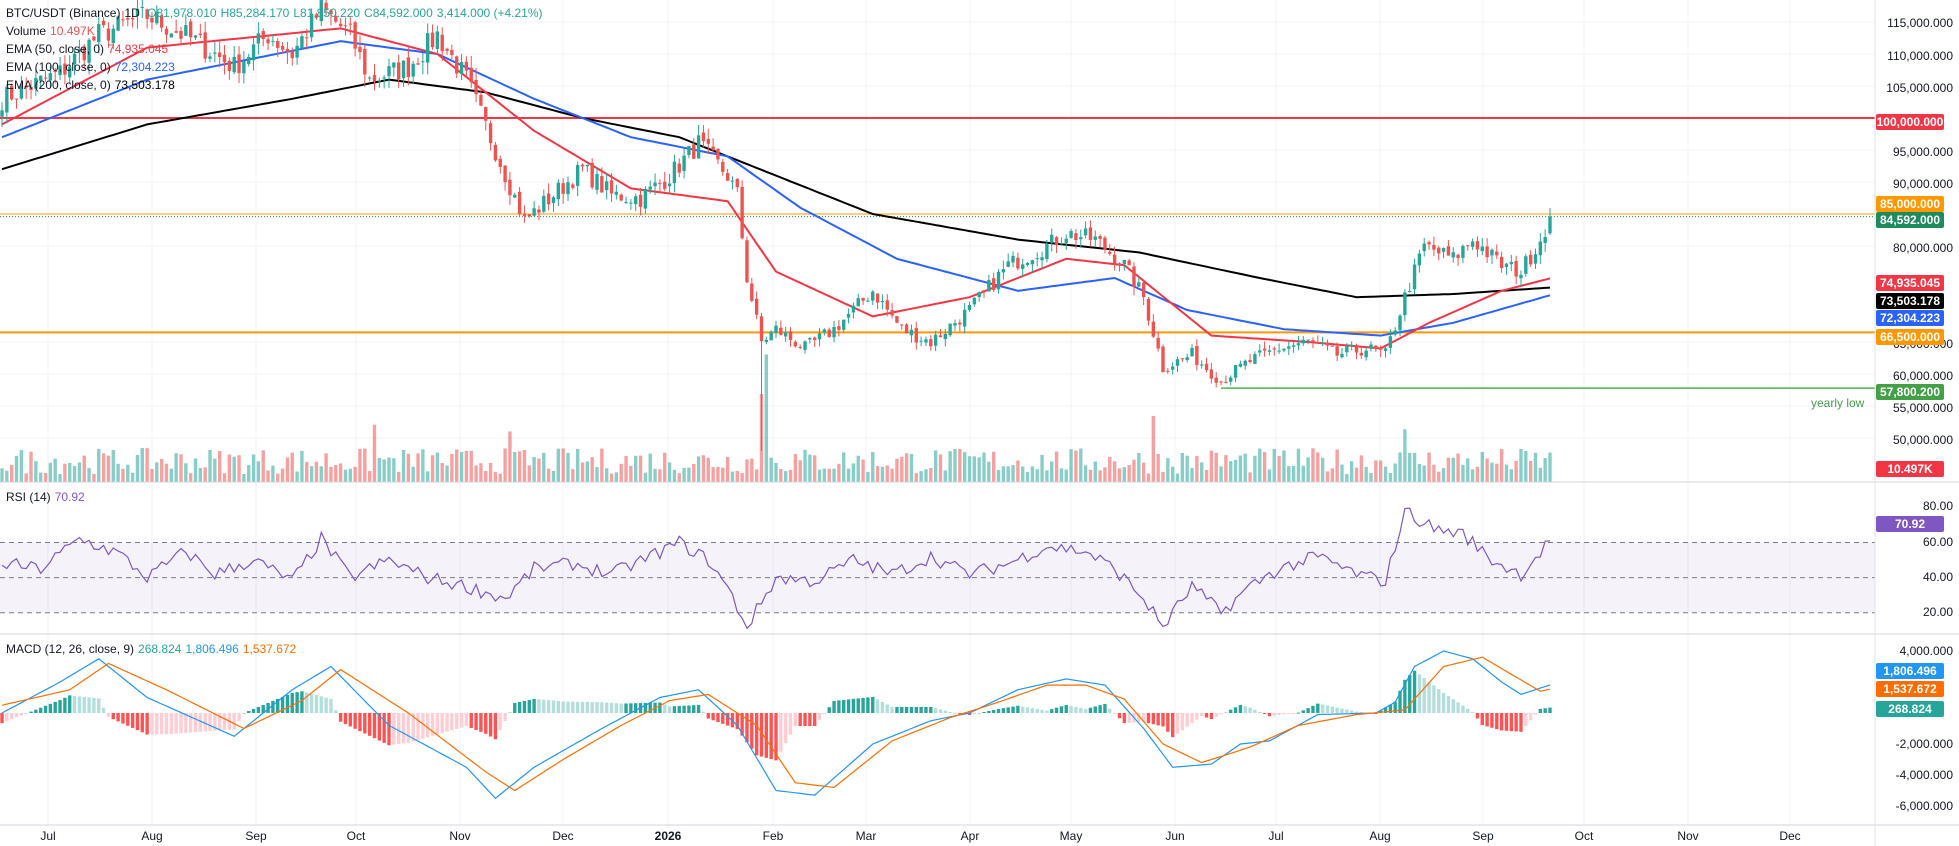 This screenshot has width=1959, height=846. What do you see at coordinates (1584, 836) in the screenshot?
I see `time-axis-label: Oct` at bounding box center [1584, 836].